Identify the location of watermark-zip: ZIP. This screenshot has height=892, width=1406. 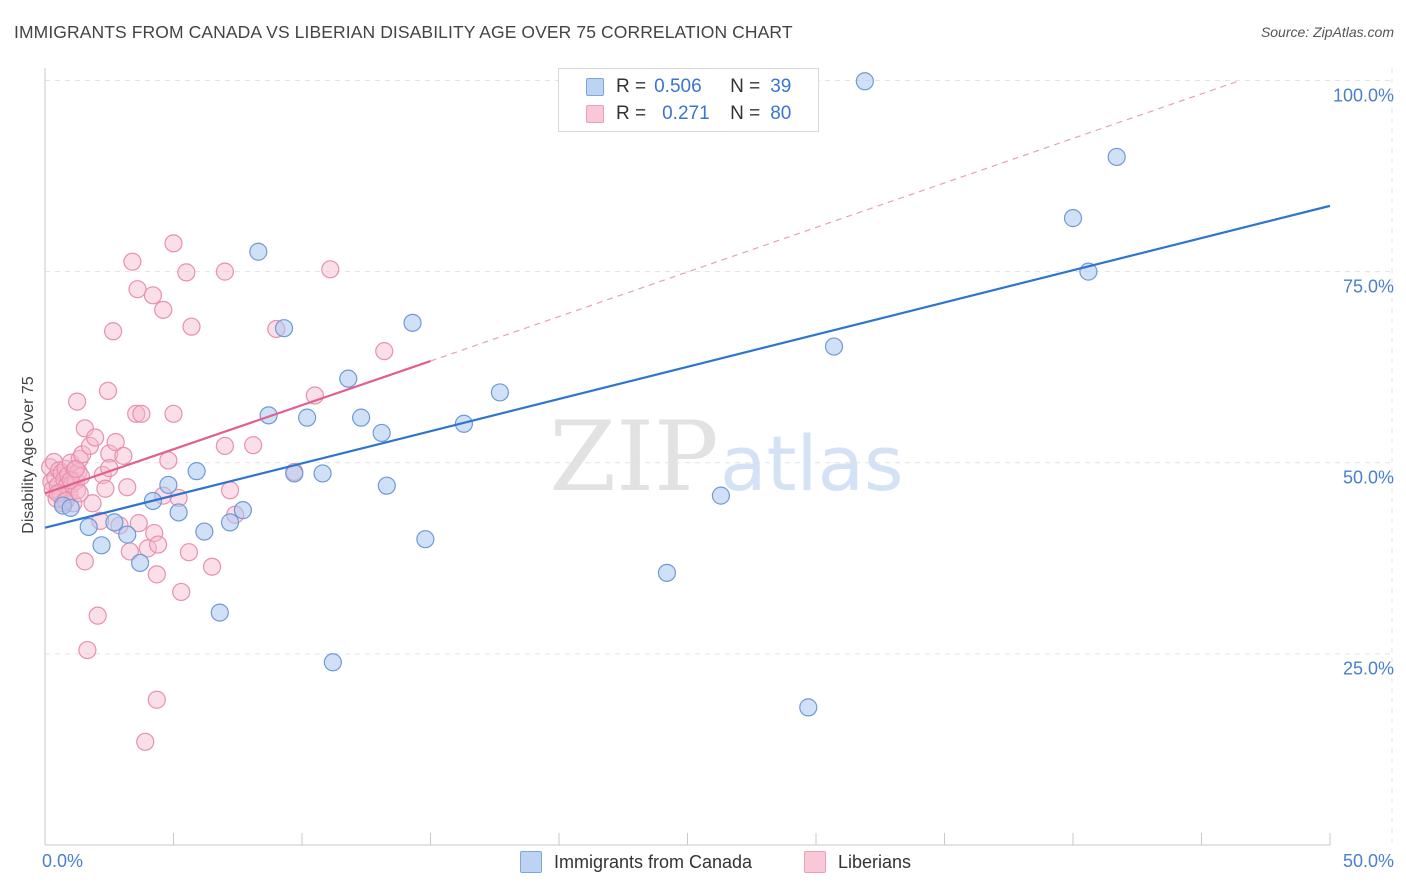
(633, 457).